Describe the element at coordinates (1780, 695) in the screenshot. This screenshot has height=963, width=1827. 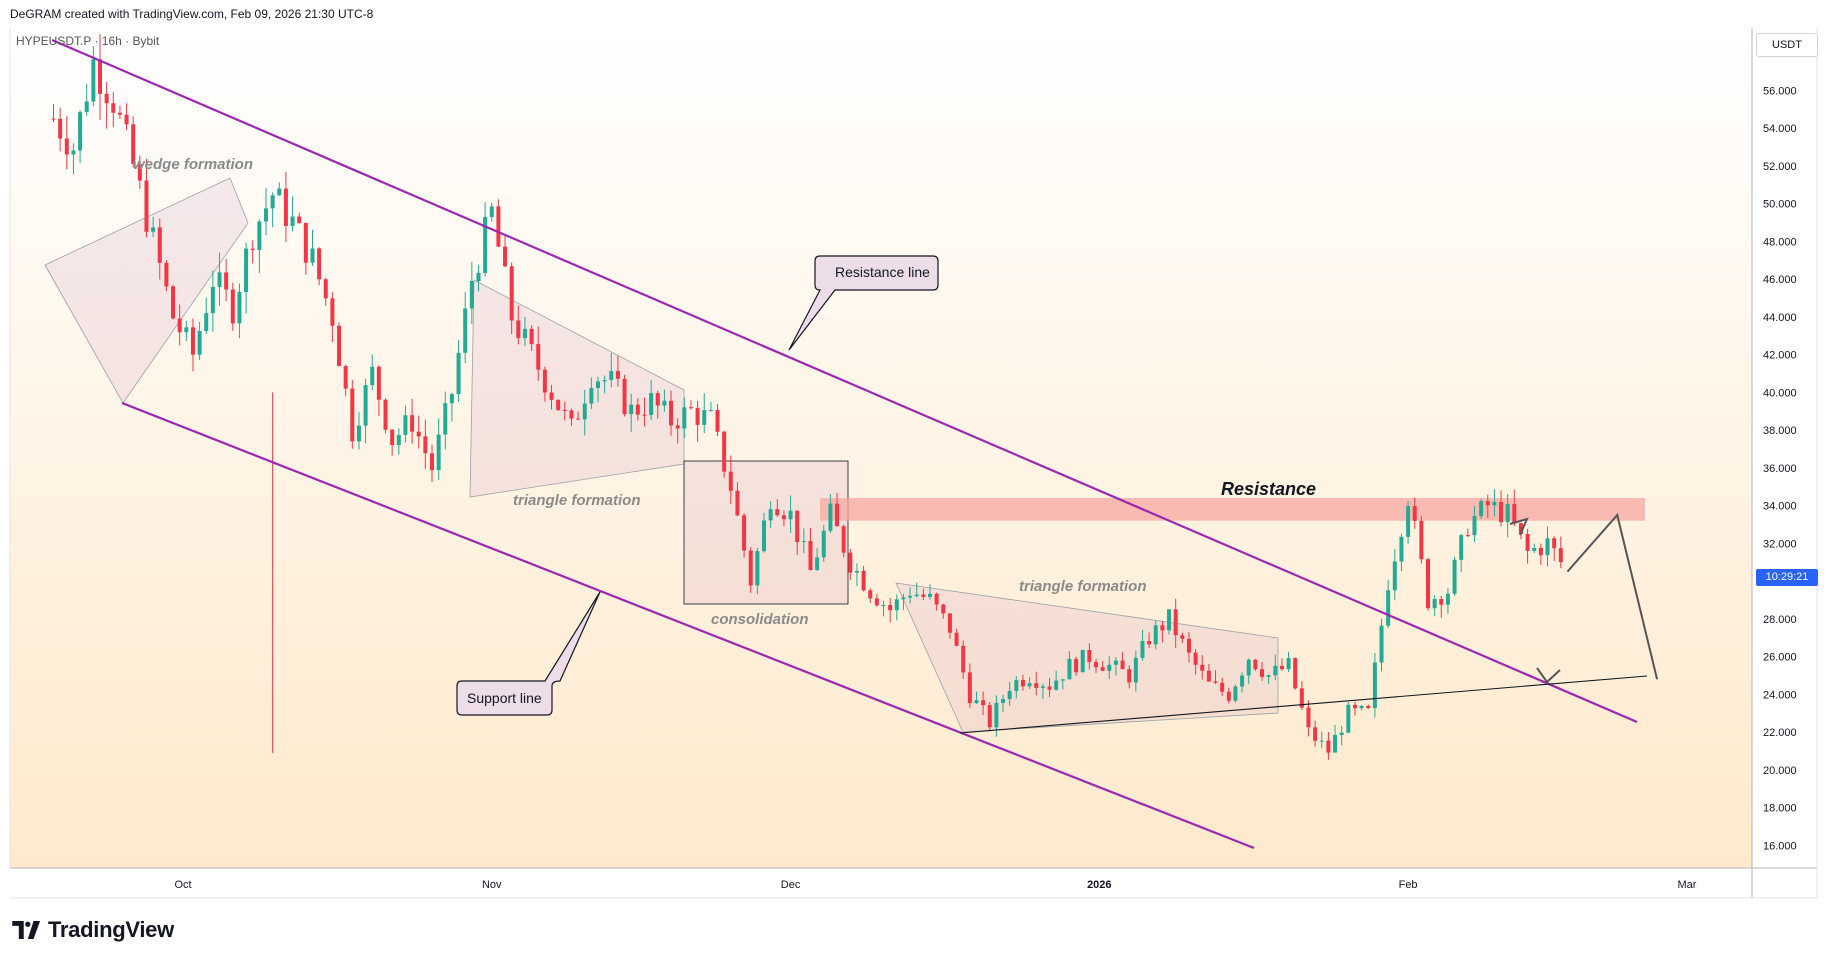
I see `price-tick-label: 24.000` at that location.